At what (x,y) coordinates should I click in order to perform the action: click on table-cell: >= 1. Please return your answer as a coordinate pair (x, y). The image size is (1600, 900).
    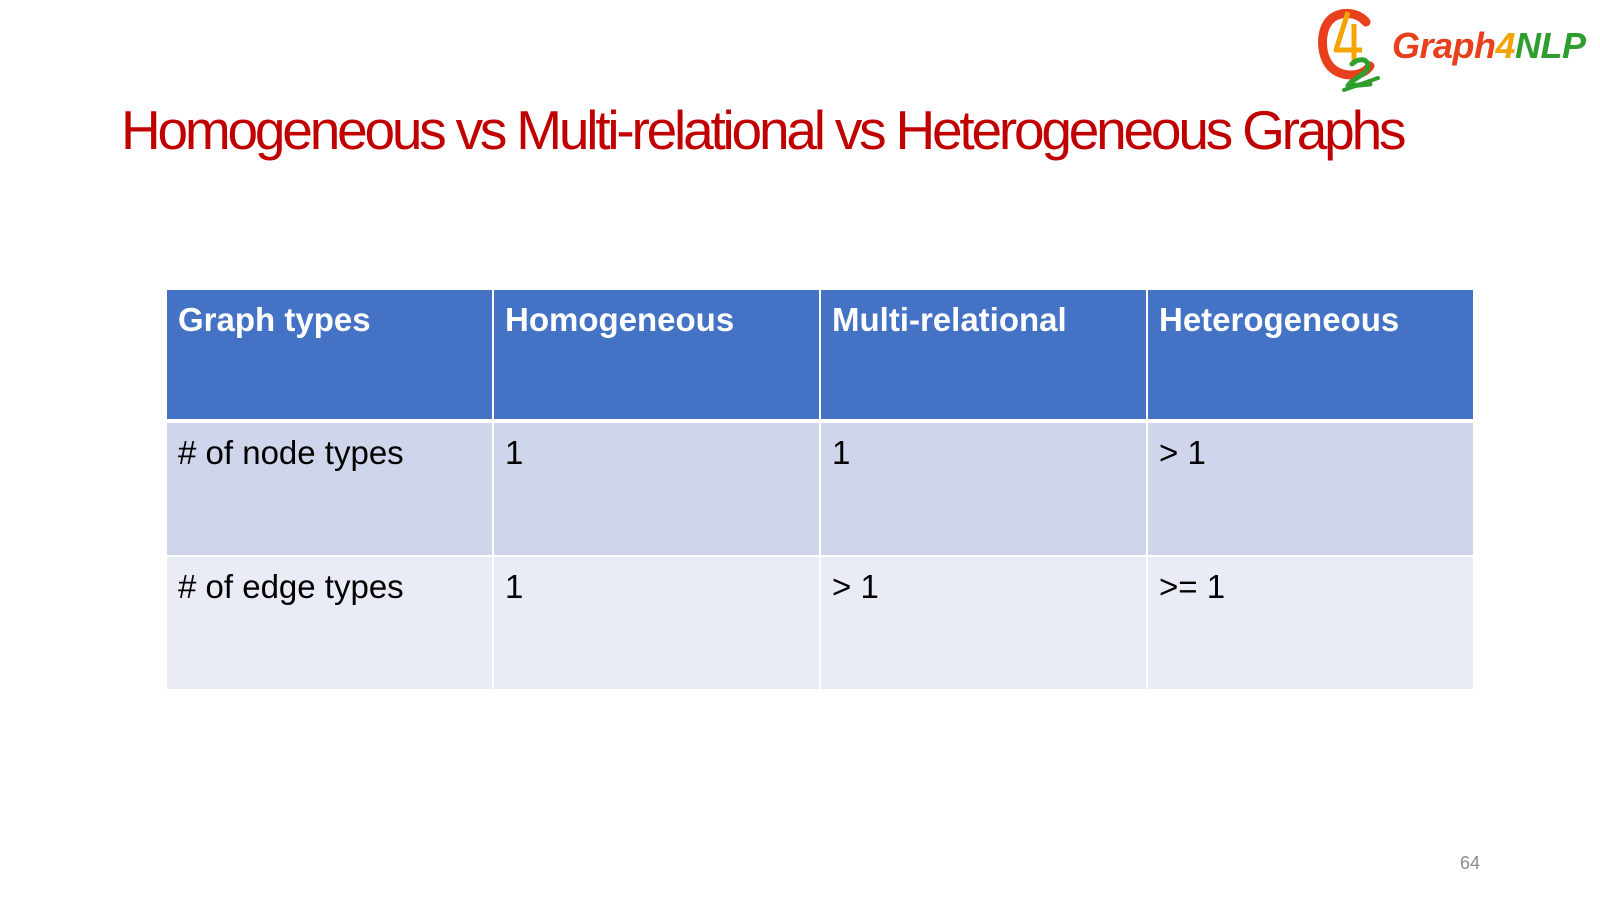
    Looking at the image, I should click on (1309, 622).